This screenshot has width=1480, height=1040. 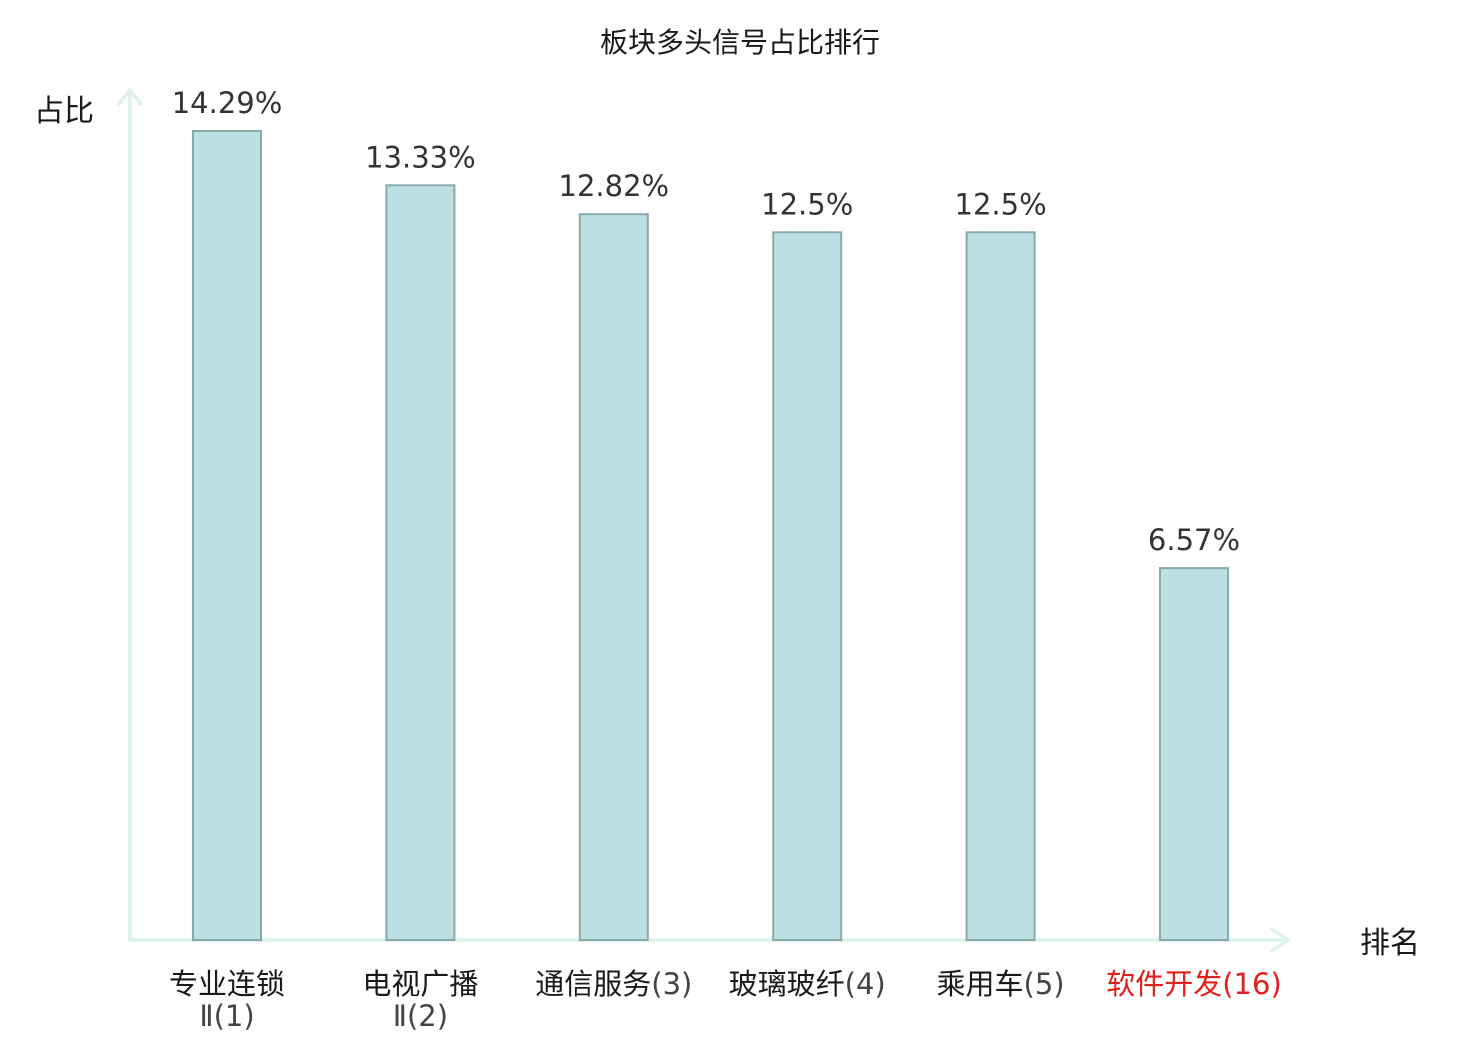 I want to click on category-name: 专业连锁, so click(x=227, y=984).